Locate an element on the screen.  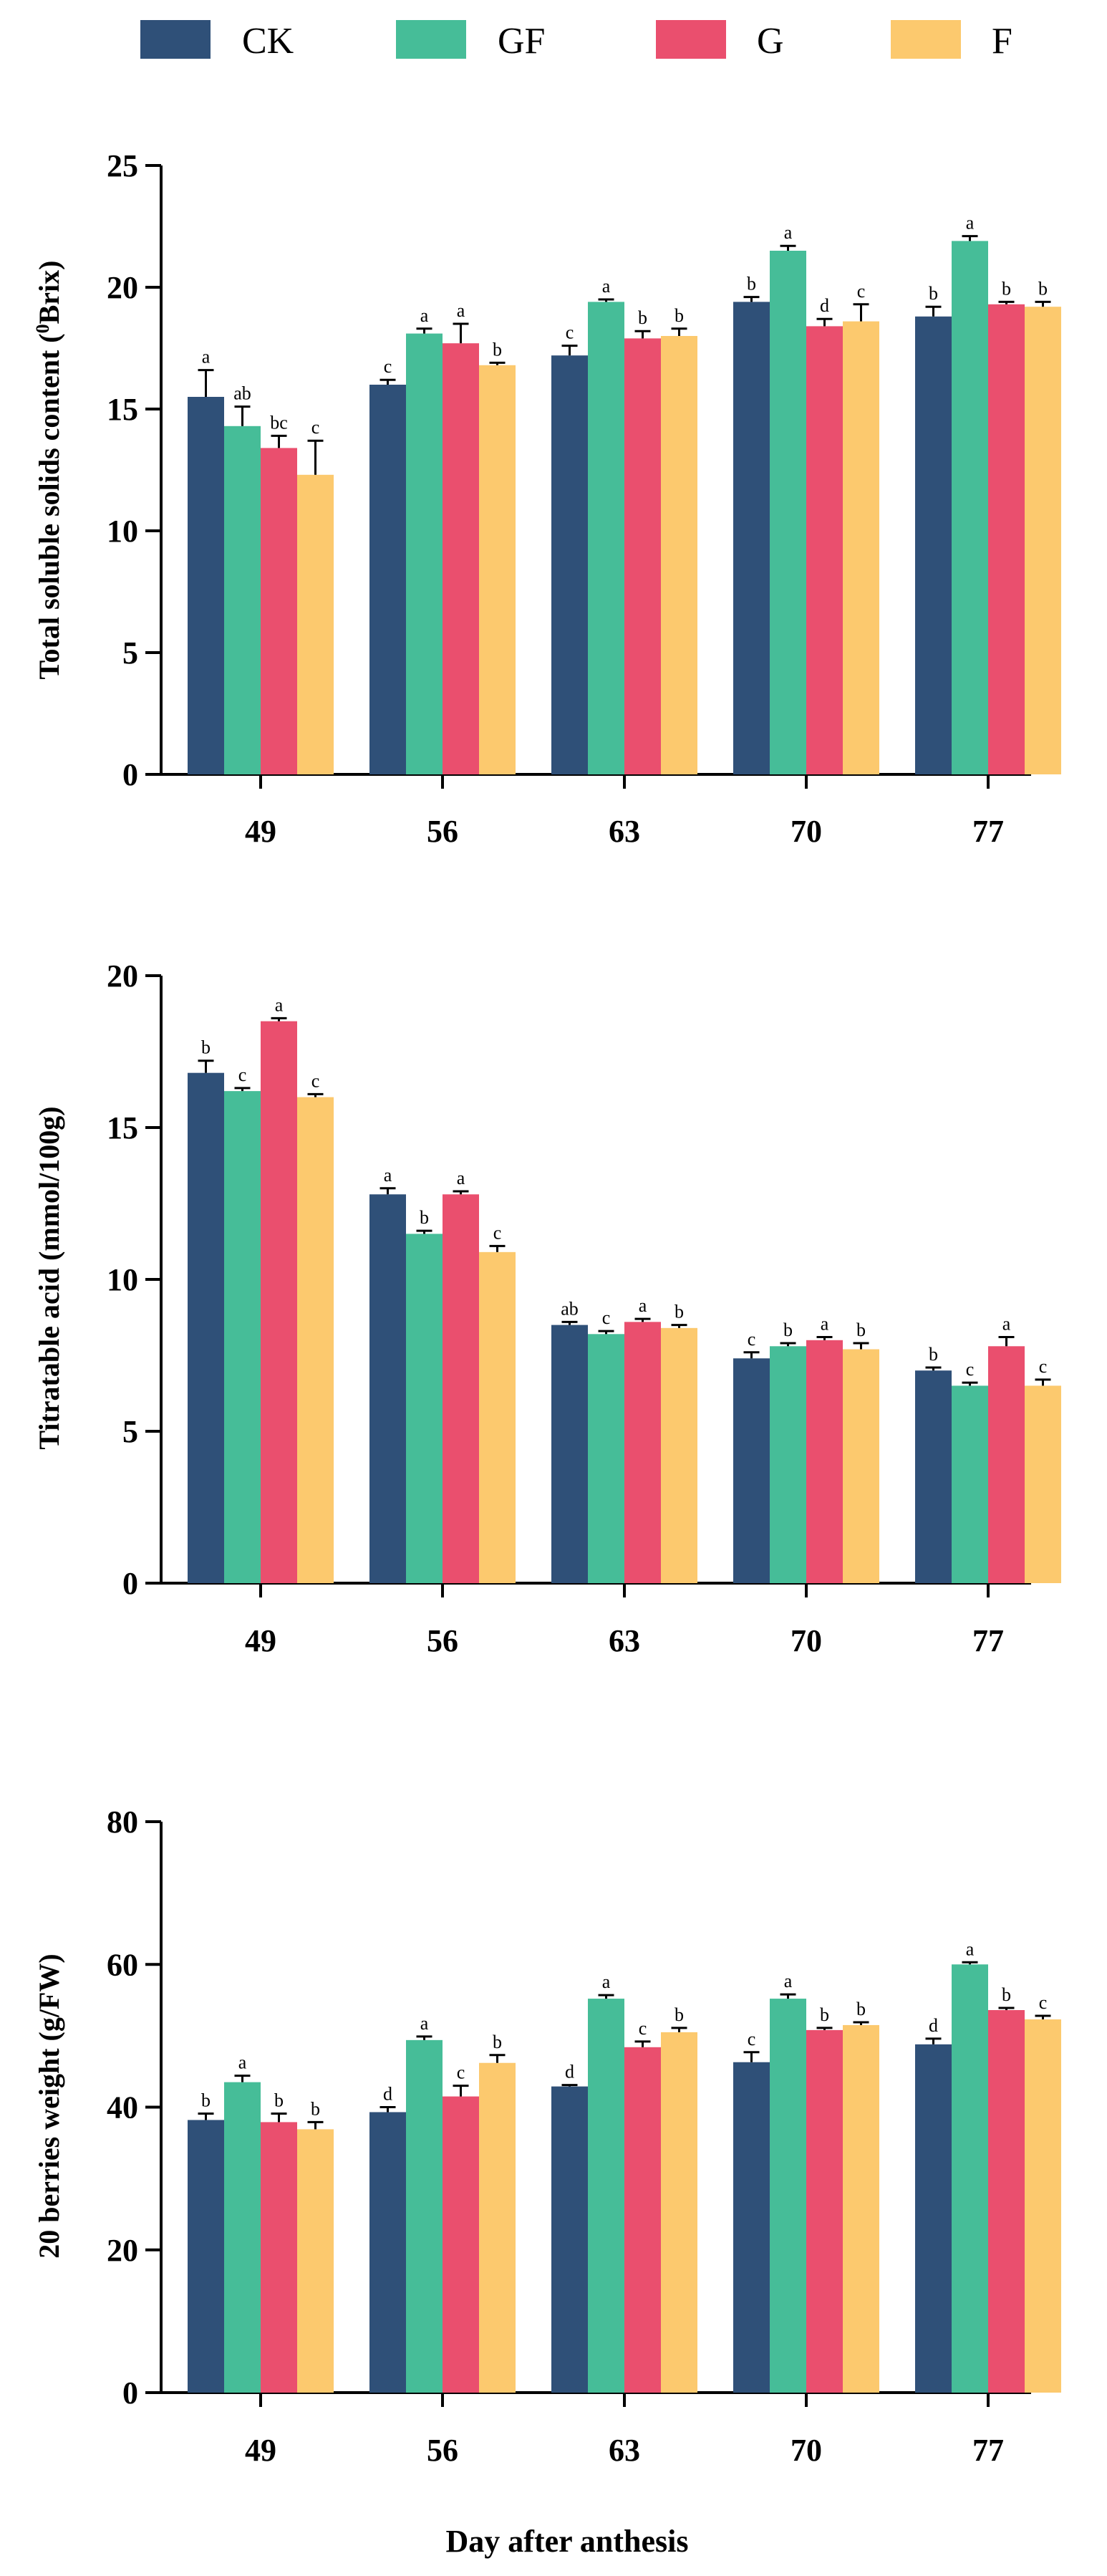
legend-swatch-gf is located at coordinates (431, 39).